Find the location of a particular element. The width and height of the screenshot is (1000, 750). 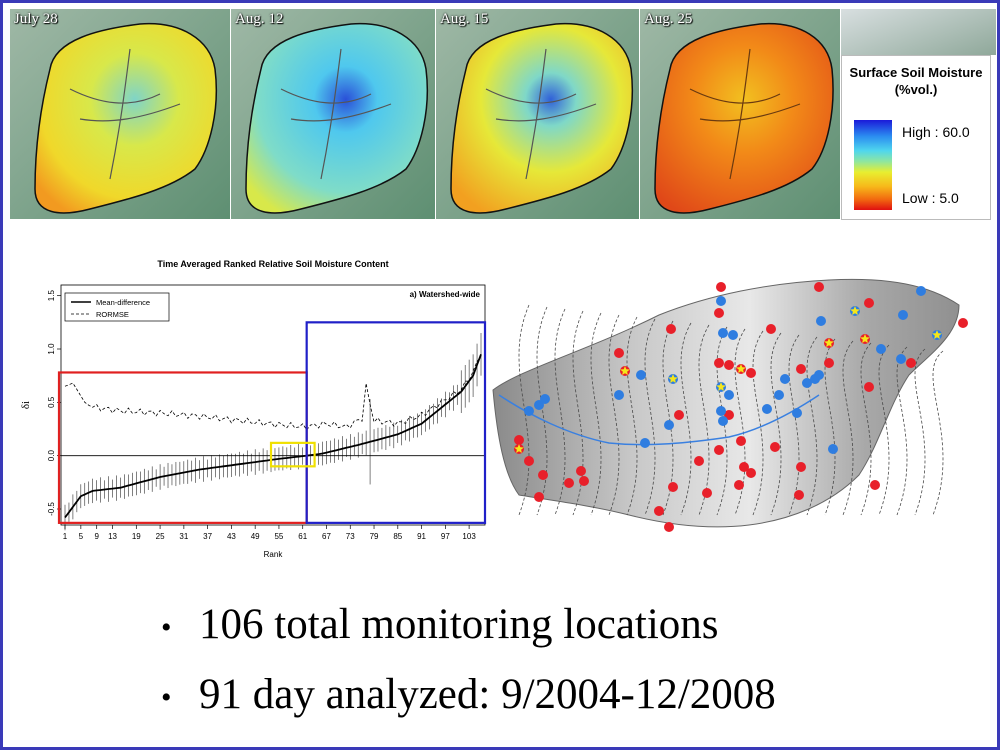

series-line-mean-difference is located at coordinates (273, 436).